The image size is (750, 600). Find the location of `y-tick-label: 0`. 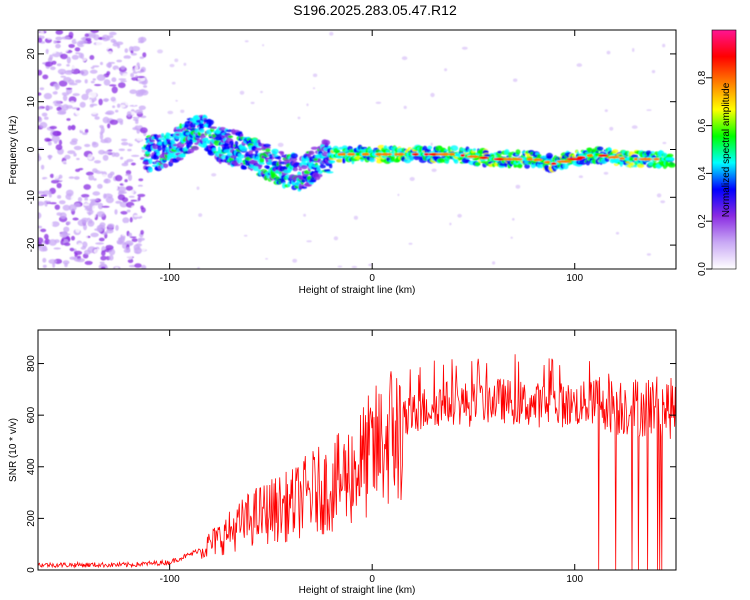

y-tick-label: 0 is located at coordinates (31, 570).